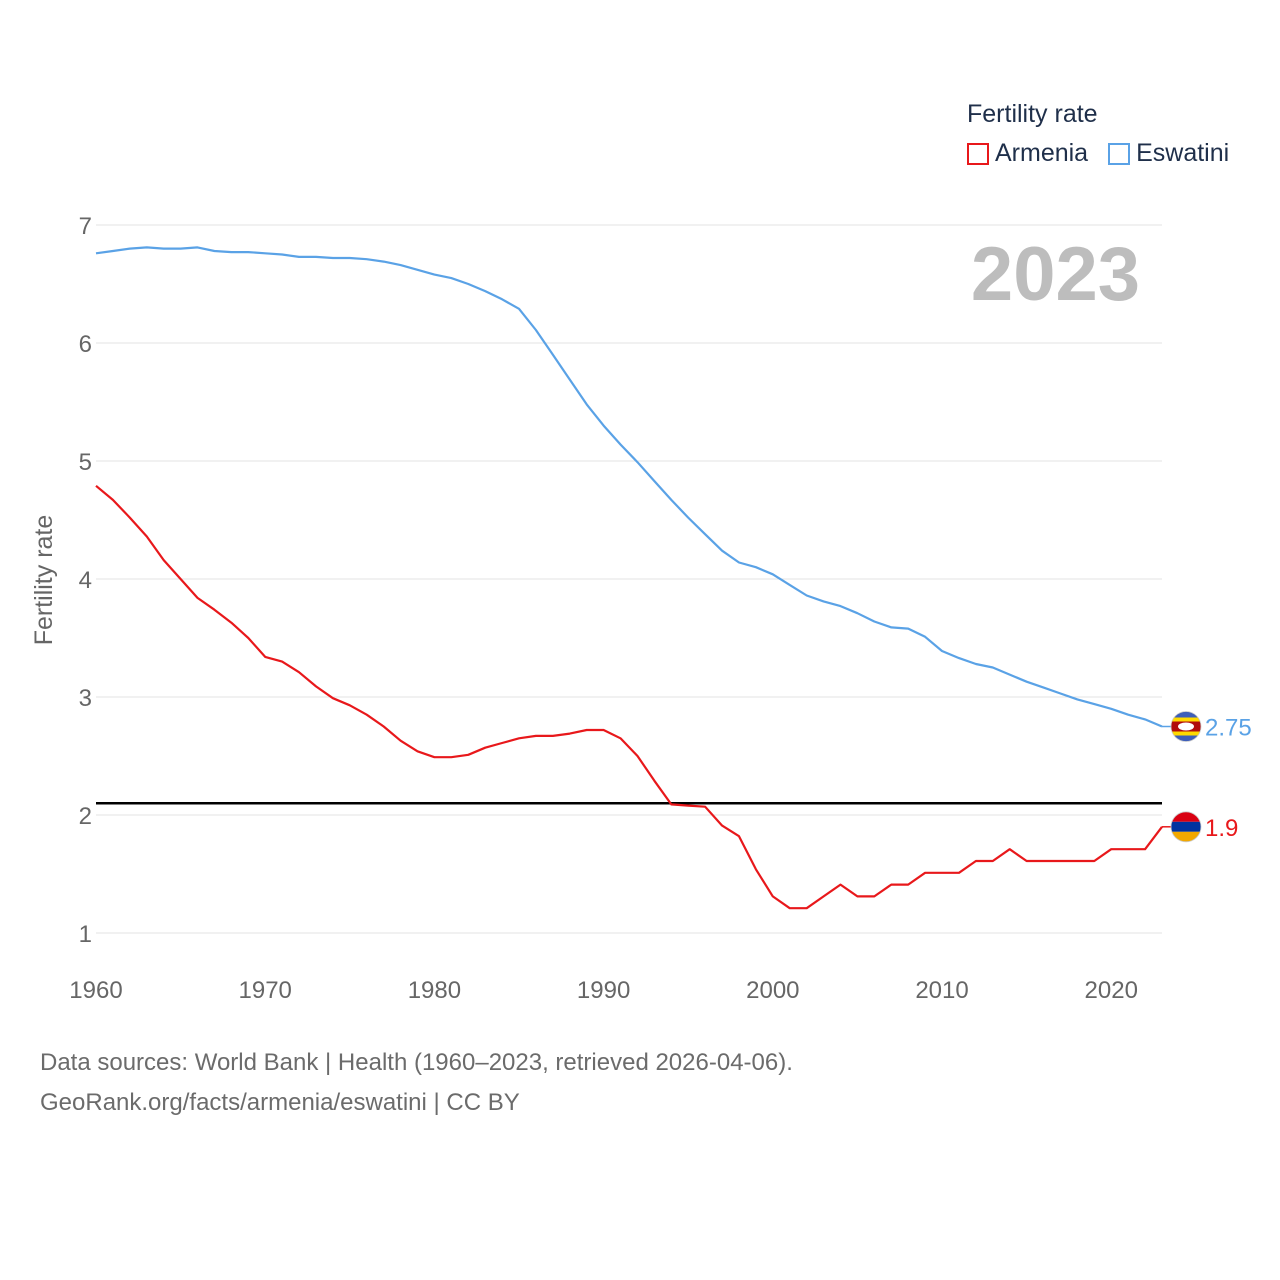  Describe the element at coordinates (265, 990) in the screenshot. I see `x-tick-label-1970: 1970` at that location.